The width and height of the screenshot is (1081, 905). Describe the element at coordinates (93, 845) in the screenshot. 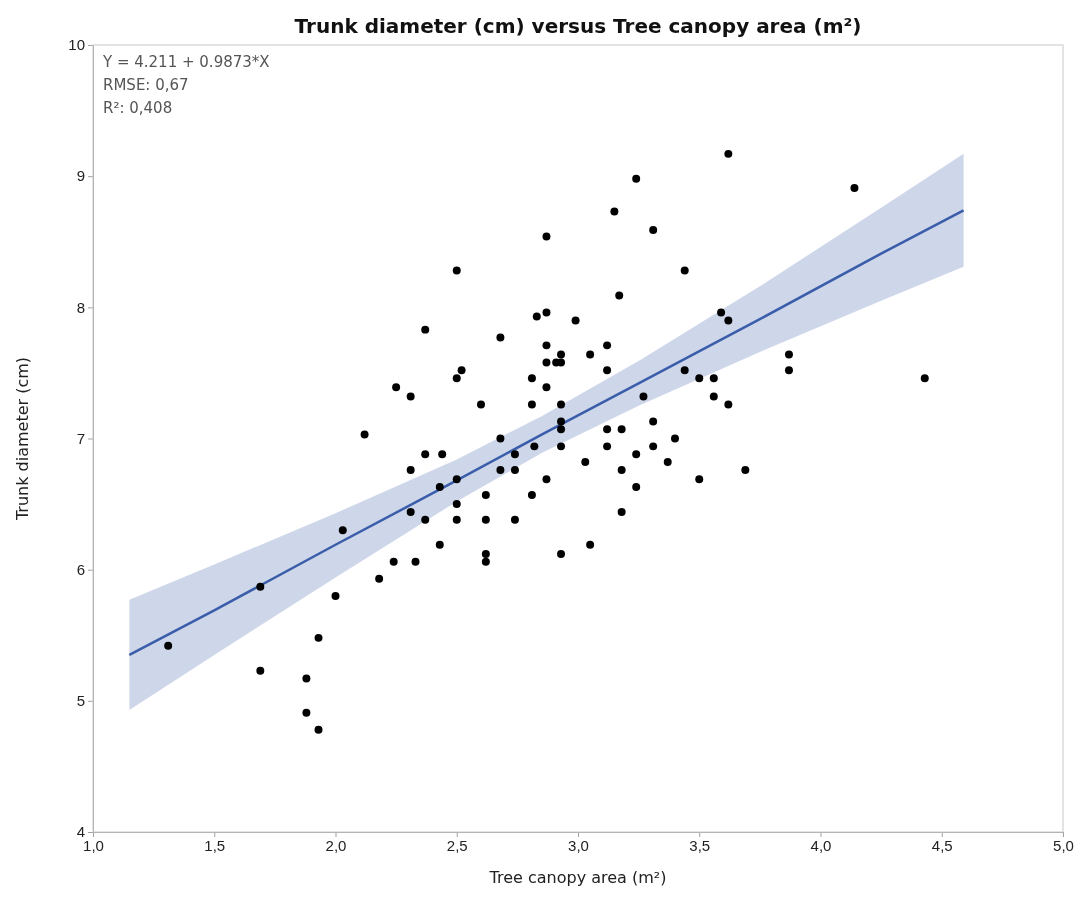

I see `x-tick-label: 1,0` at that location.